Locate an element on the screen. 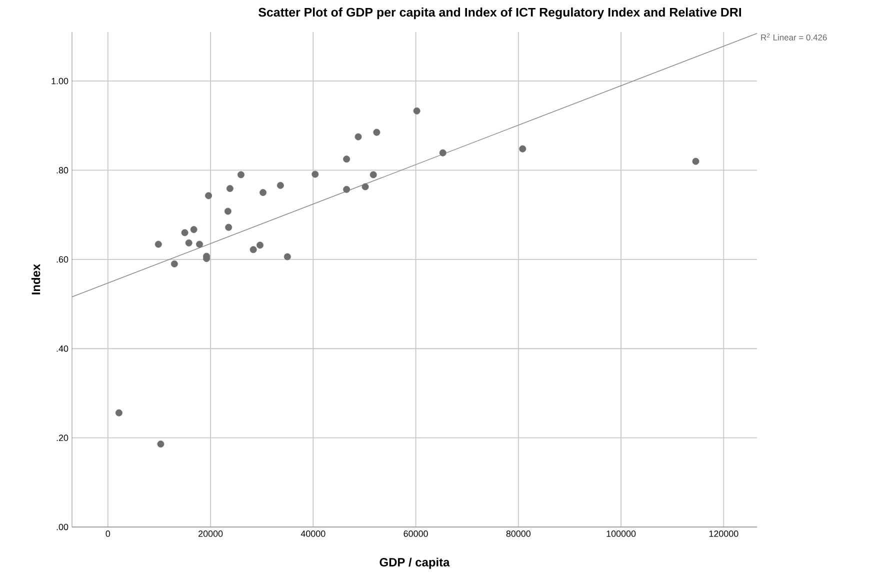 The width and height of the screenshot is (878, 588). x-tick-label: 100000 is located at coordinates (621, 533).